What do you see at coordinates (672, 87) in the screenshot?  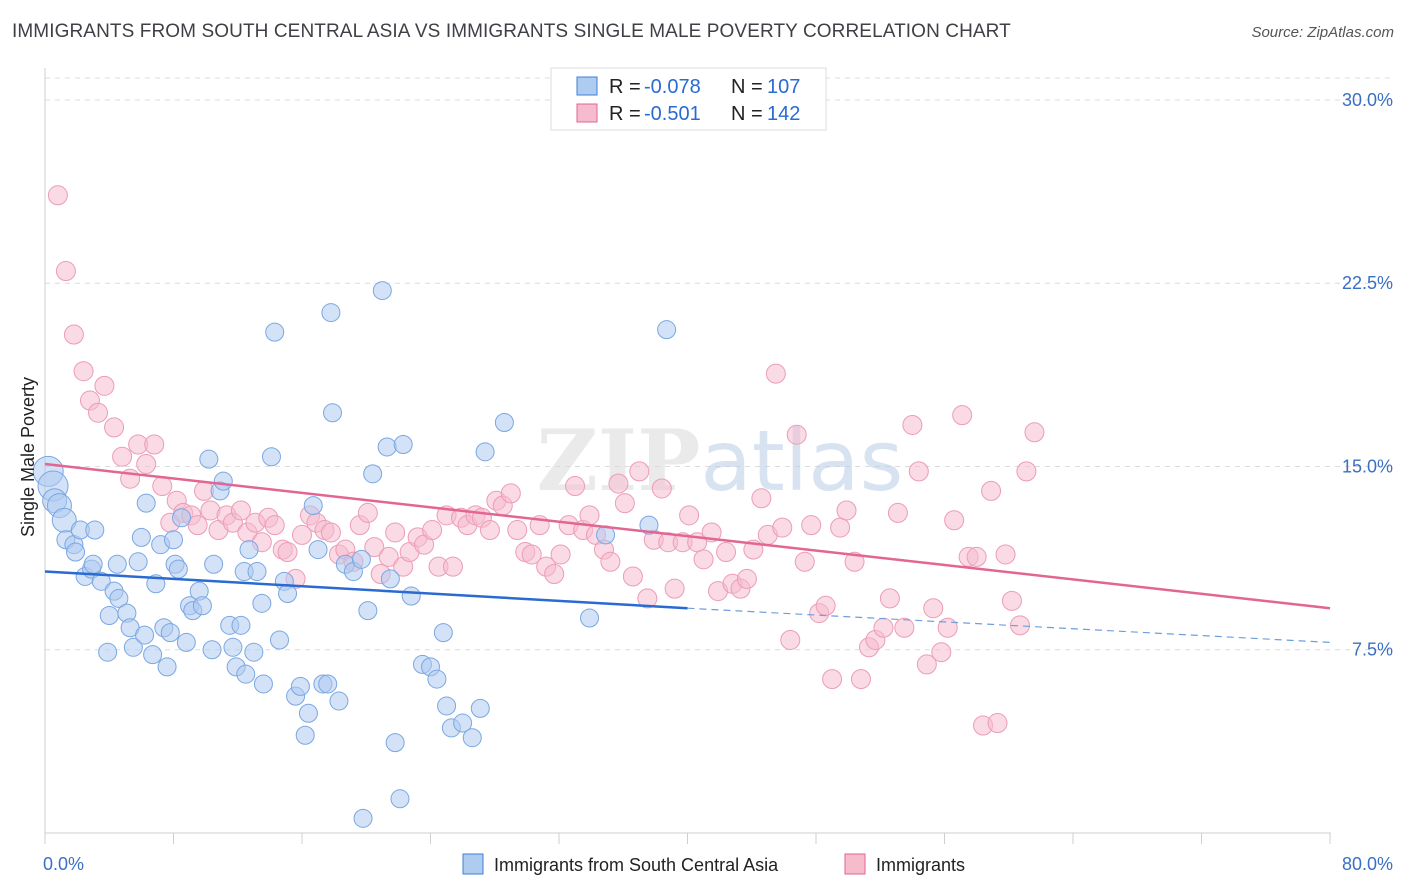 I see `legend-r-value-blue: -0.078` at bounding box center [672, 87].